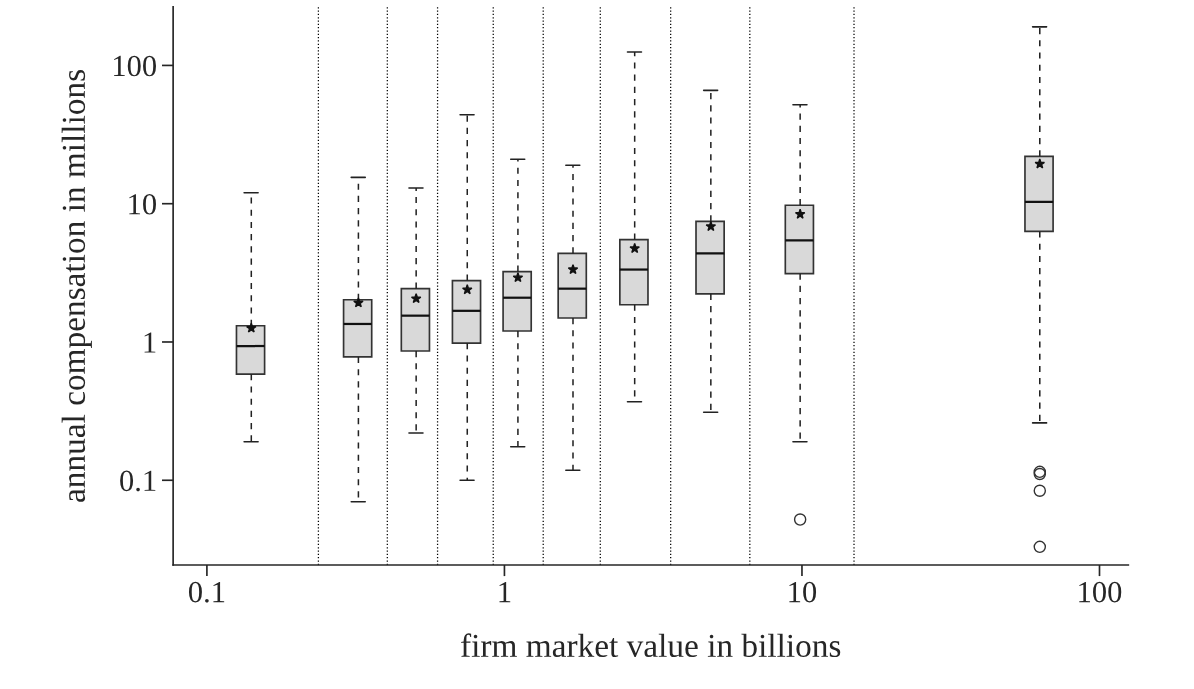 This screenshot has height=689, width=1194. Describe the element at coordinates (150, 342) in the screenshot. I see `y-tick-label: 1` at that location.